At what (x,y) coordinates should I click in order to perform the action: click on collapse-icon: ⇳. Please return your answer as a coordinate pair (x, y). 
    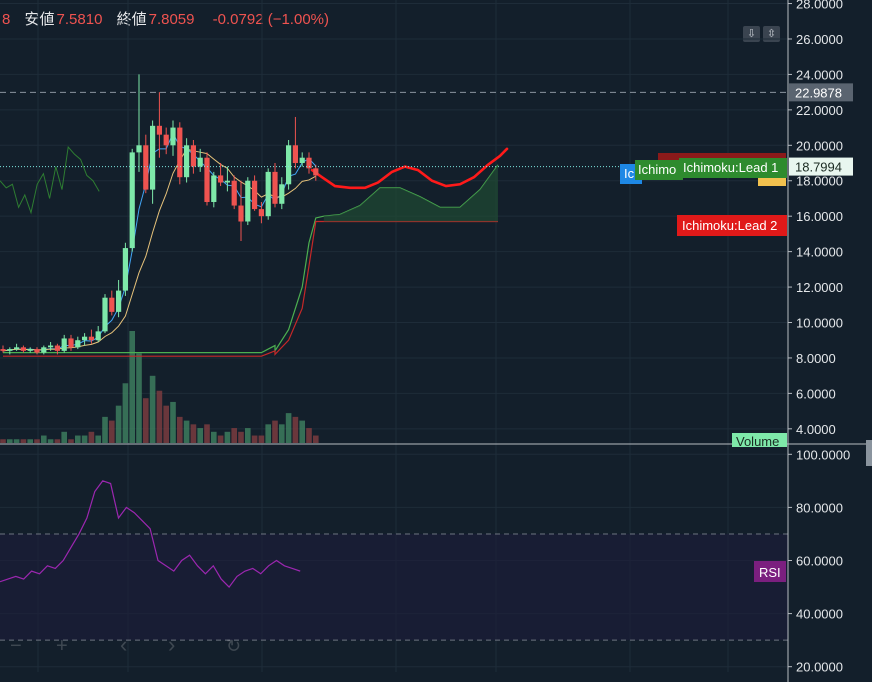
    Looking at the image, I should click on (771, 34).